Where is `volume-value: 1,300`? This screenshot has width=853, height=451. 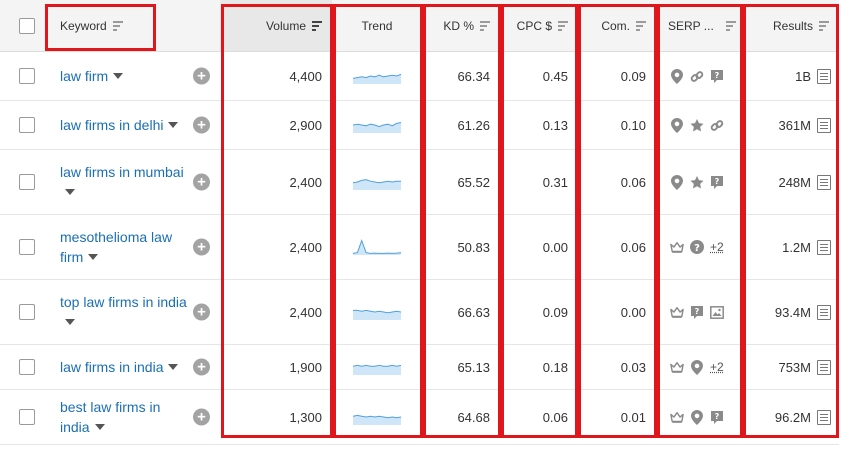 volume-value: 1,300 is located at coordinates (305, 417).